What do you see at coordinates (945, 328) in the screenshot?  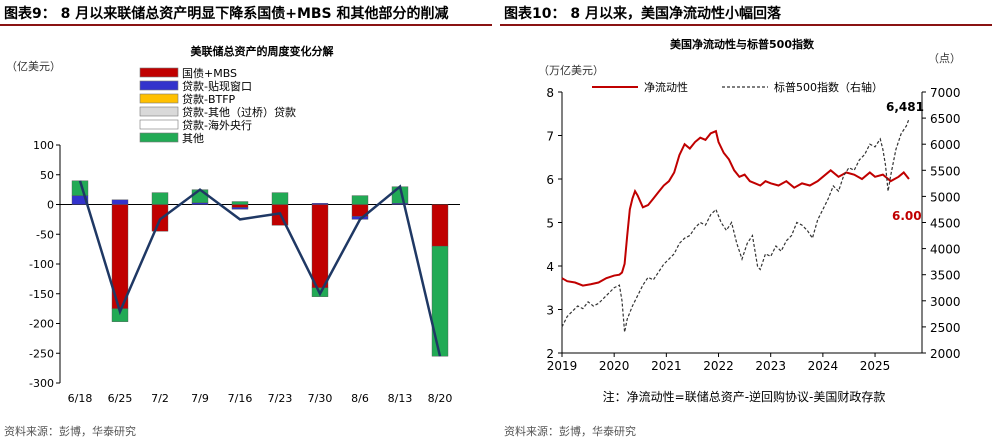 I see `y-right-tick-label: 2500` at bounding box center [945, 328].